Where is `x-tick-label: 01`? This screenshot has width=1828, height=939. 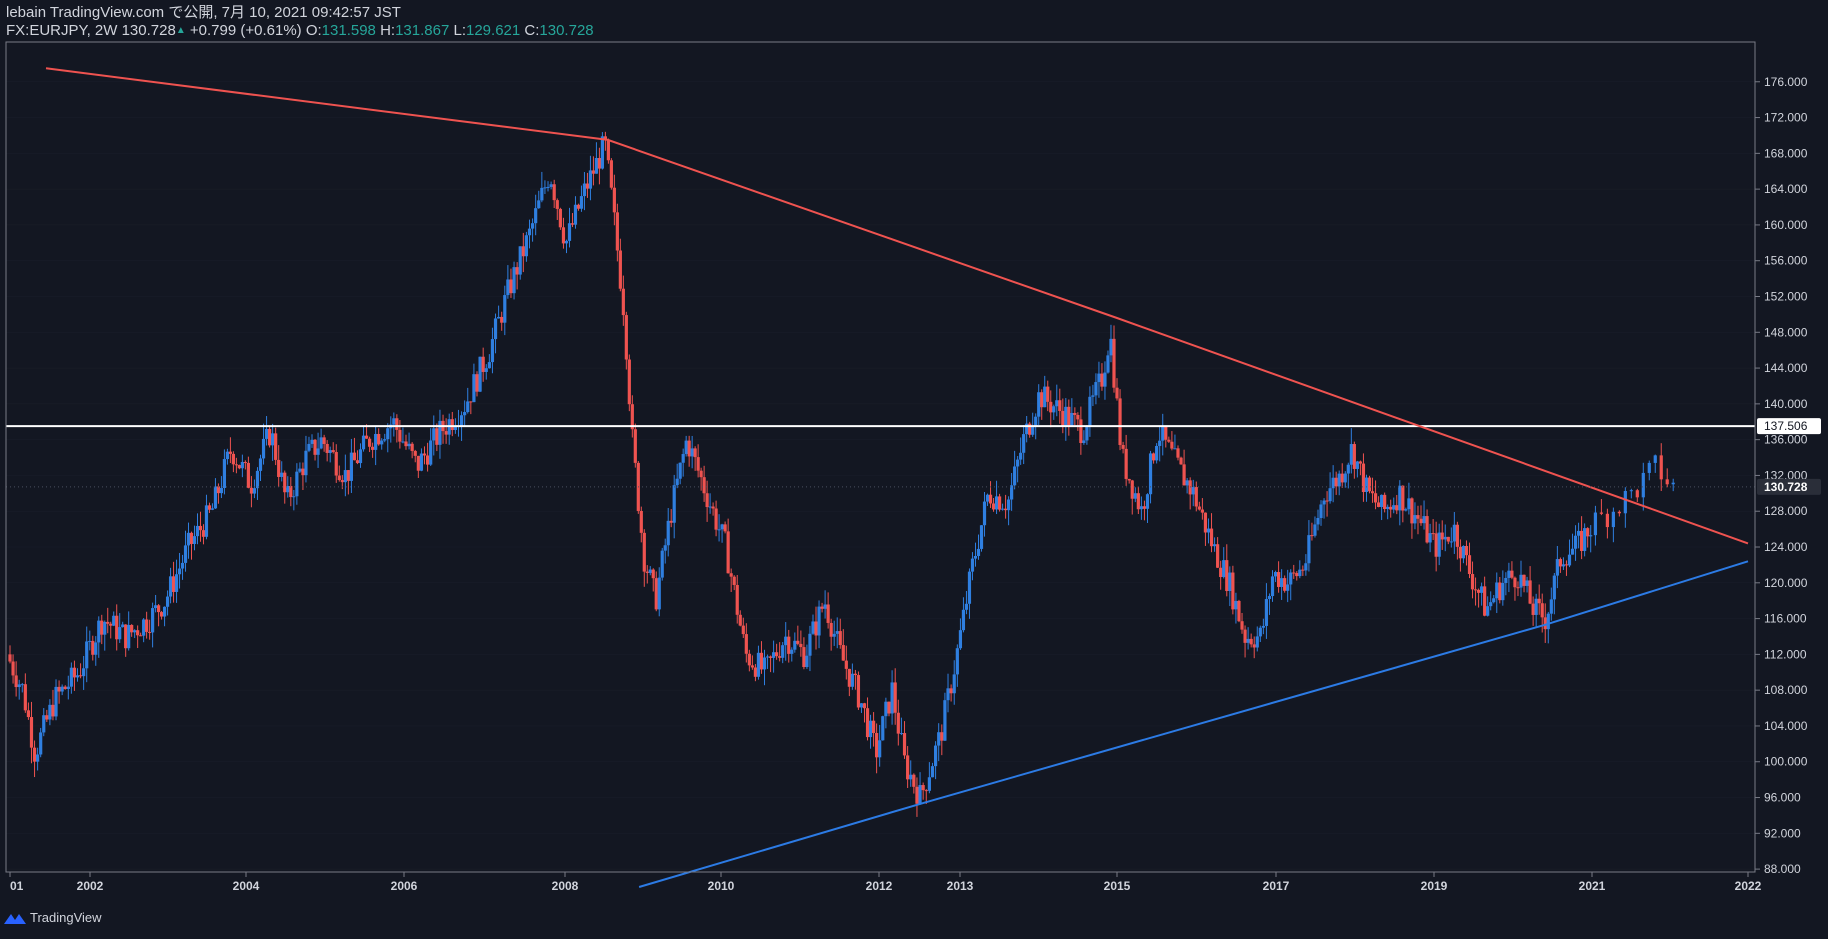 x-tick-label: 01 is located at coordinates (17, 886).